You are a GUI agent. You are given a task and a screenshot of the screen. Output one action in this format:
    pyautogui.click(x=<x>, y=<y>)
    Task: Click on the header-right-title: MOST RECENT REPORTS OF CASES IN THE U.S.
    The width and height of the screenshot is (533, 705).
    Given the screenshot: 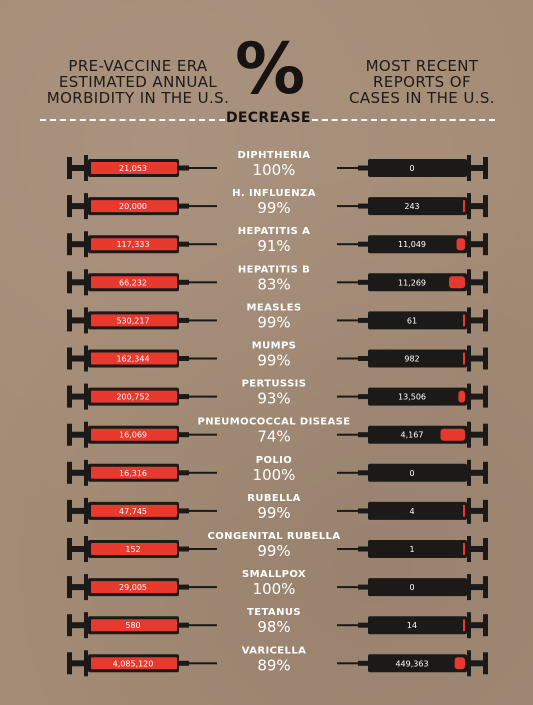 What is the action you would take?
    pyautogui.click(x=422, y=82)
    